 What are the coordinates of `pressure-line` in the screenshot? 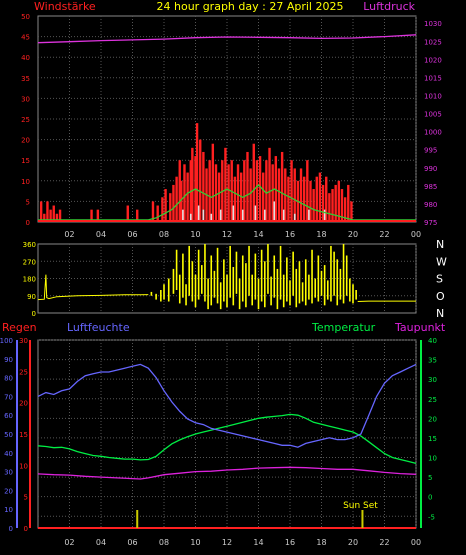 It's located at (227, 39).